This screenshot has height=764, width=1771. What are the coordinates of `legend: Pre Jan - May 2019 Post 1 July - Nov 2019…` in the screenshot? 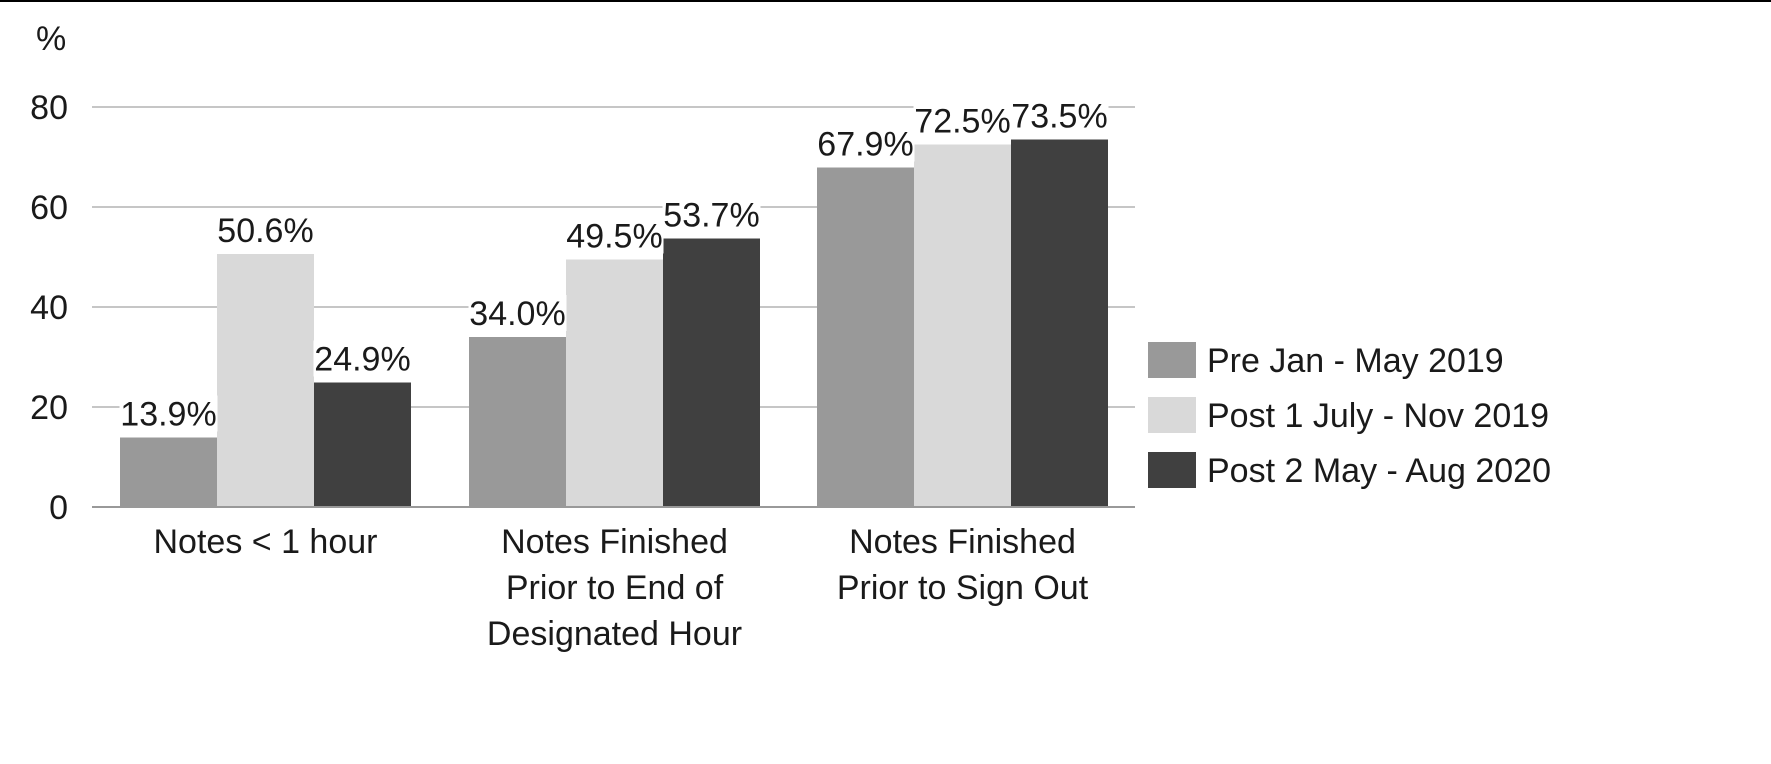 It's located at (1349, 416).